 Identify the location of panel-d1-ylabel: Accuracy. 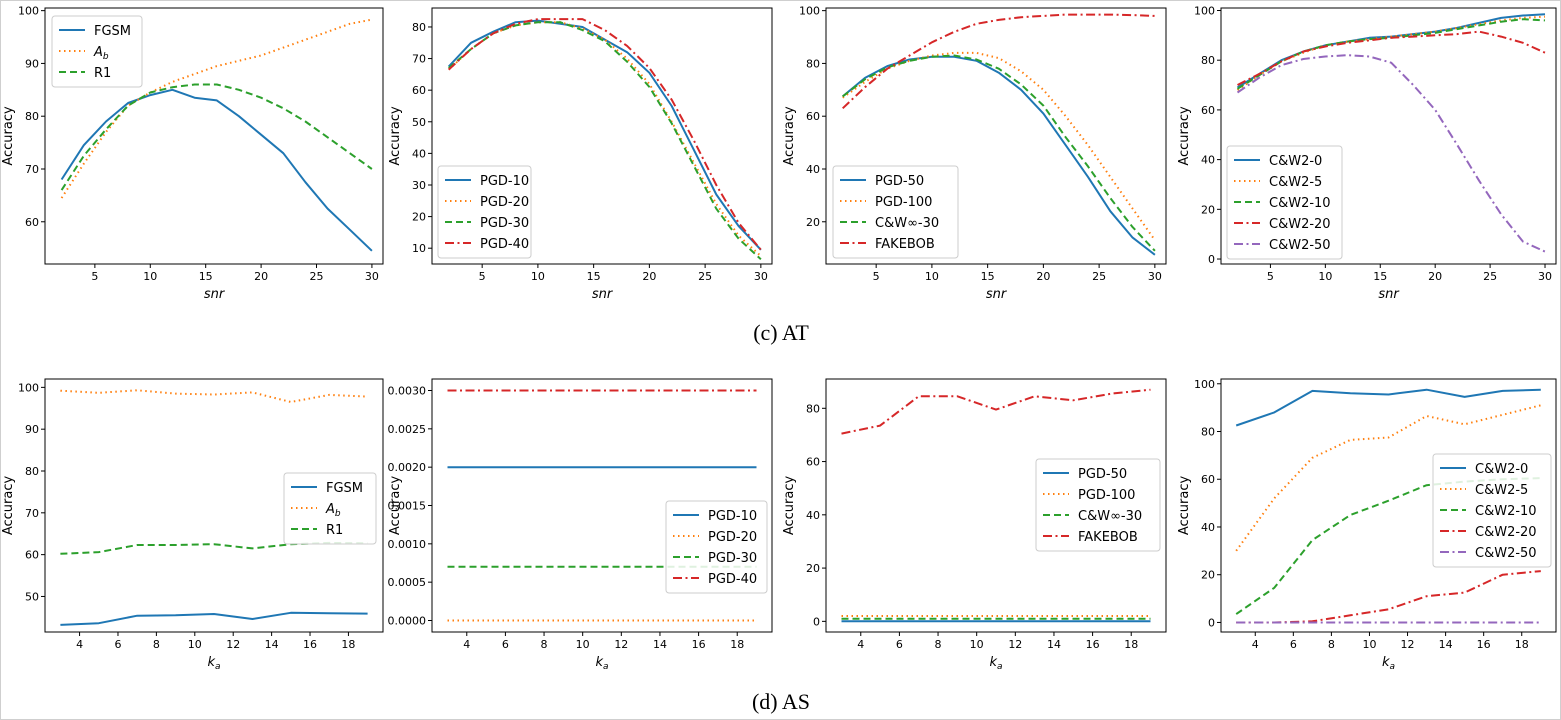
(8, 506).